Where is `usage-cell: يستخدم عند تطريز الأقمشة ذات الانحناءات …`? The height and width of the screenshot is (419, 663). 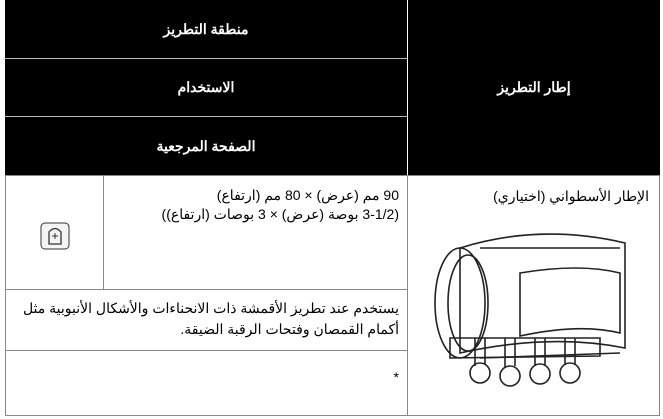
usage-cell: يستخدم عند تطريز الأقمشة ذات الانحناءات … is located at coordinates (206, 320).